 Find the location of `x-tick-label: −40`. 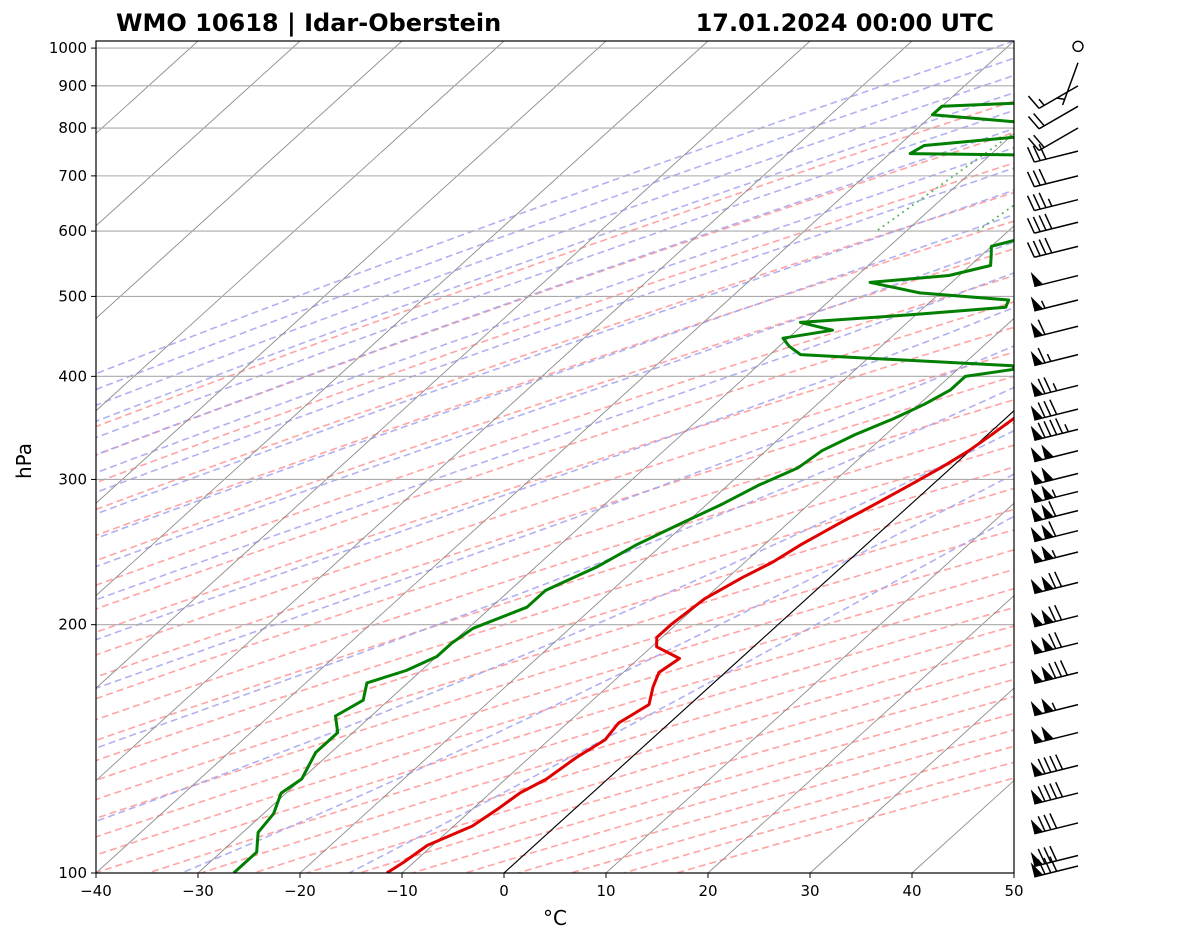

x-tick-label: −40 is located at coordinates (96, 891).